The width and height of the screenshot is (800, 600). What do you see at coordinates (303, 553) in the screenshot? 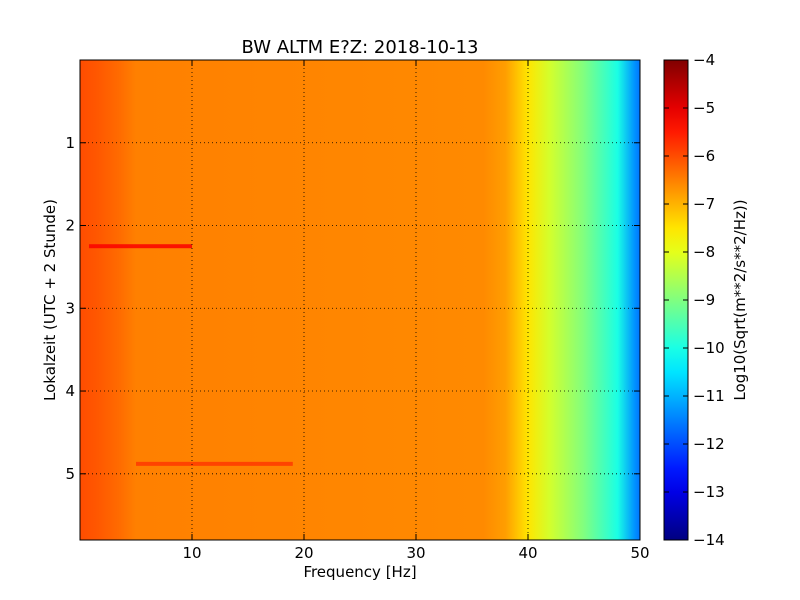
I see `x-tick-label: 20` at bounding box center [303, 553].